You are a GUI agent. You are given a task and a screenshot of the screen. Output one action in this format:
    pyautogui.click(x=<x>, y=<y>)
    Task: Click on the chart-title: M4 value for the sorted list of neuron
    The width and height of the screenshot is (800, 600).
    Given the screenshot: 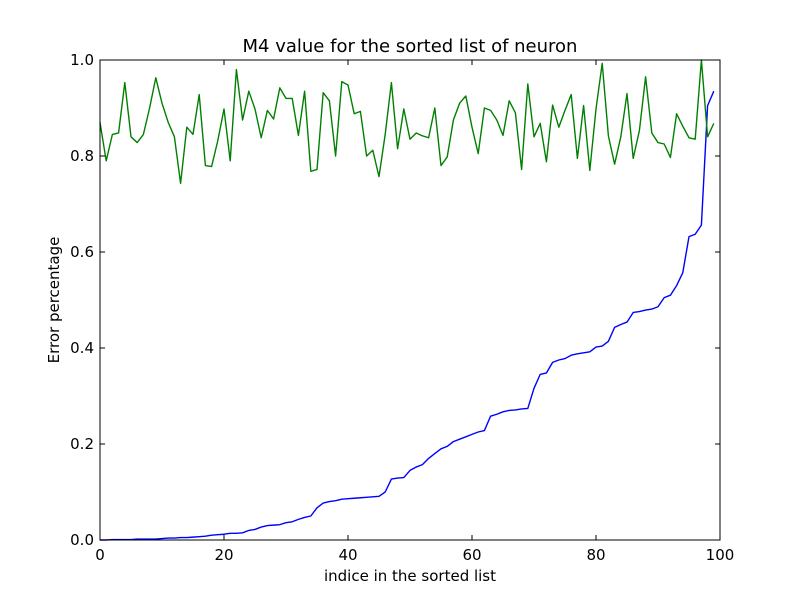 What is the action you would take?
    pyautogui.click(x=410, y=46)
    